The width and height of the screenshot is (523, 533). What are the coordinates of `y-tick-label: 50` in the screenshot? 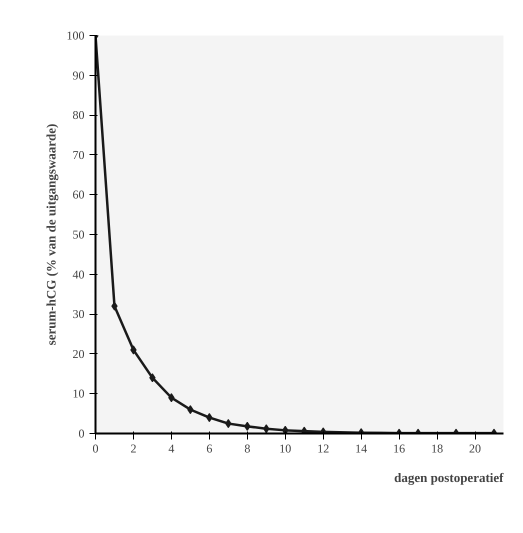 It's located at (78, 235).